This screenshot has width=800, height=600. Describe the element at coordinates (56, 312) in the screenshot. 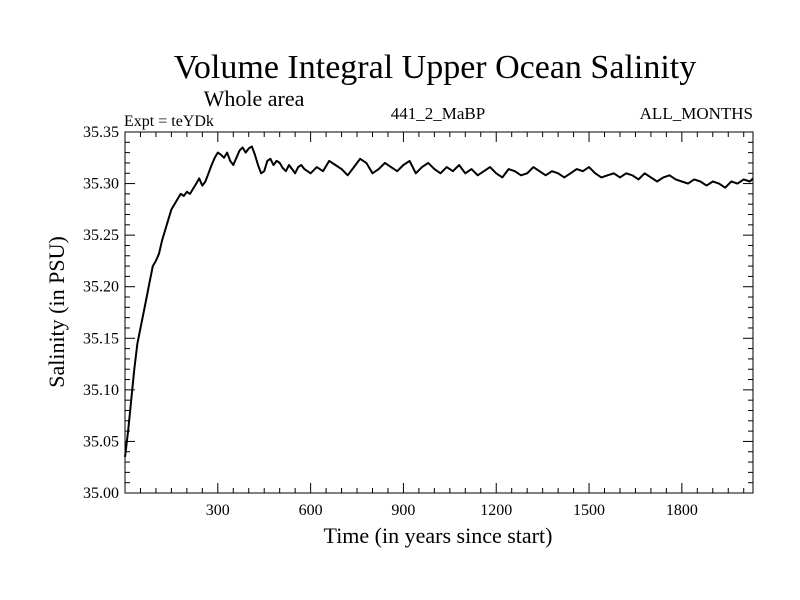

I see `y-axis-label: Salinity (in PSU)` at that location.